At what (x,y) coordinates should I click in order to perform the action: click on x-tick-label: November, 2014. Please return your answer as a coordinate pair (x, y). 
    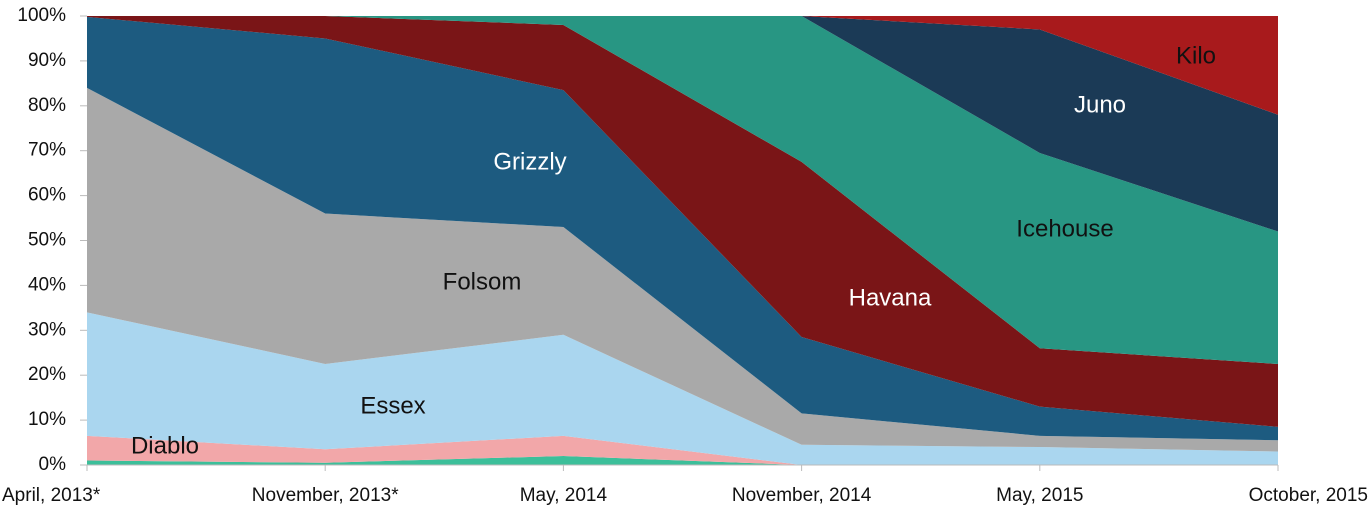
    Looking at the image, I should click on (802, 495).